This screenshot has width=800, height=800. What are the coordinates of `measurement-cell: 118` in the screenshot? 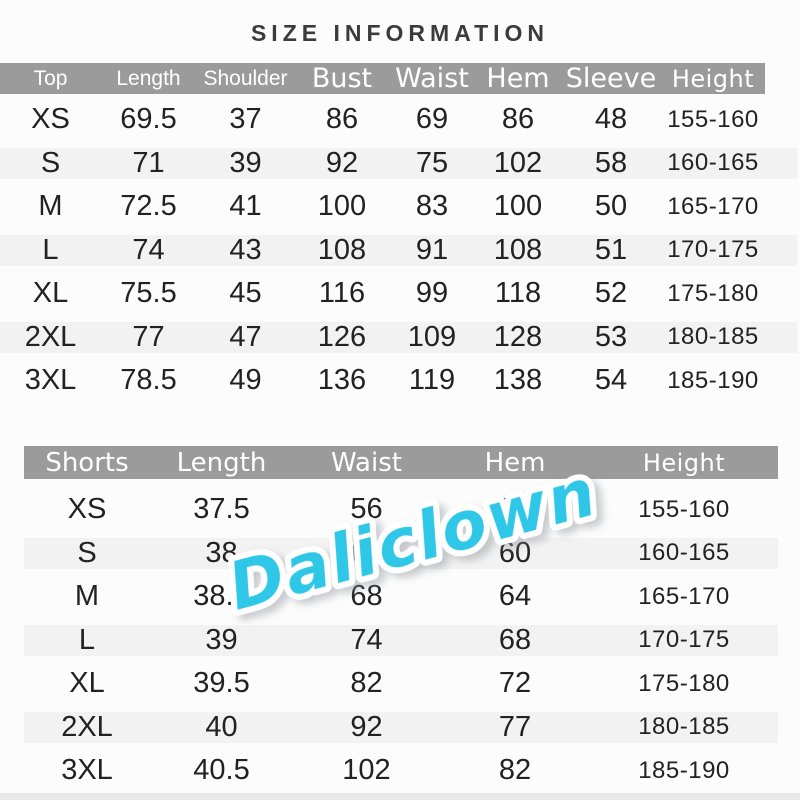 It's located at (518, 293).